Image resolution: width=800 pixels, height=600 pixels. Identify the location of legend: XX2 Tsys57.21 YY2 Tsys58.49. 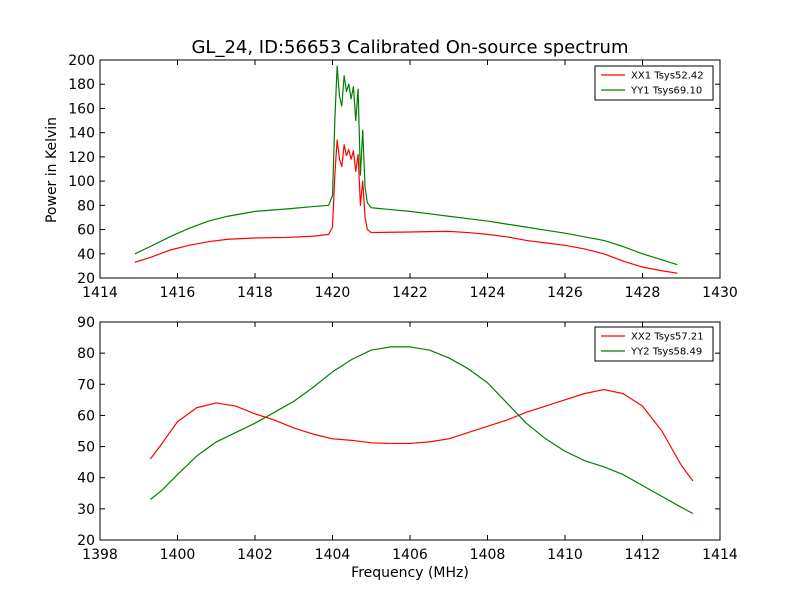
(654, 344).